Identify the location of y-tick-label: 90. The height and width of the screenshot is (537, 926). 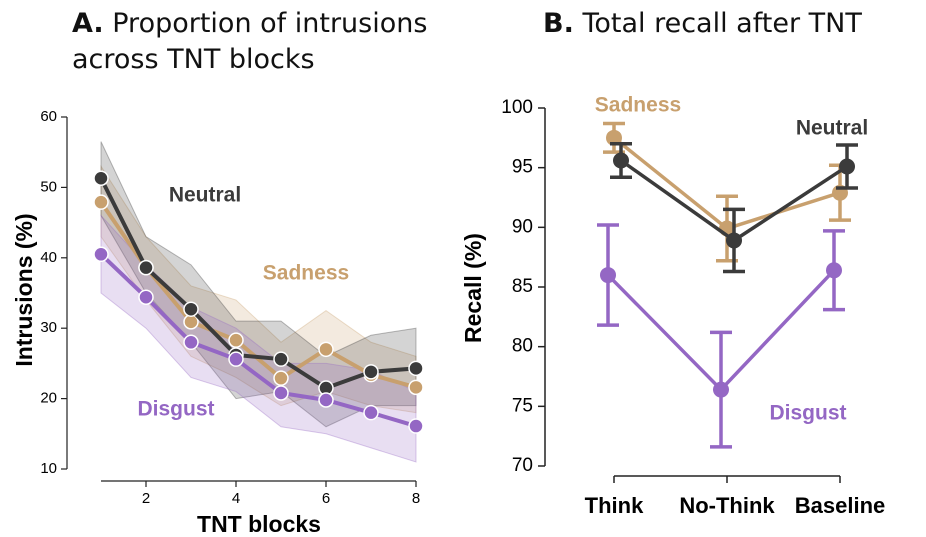
(522, 226).